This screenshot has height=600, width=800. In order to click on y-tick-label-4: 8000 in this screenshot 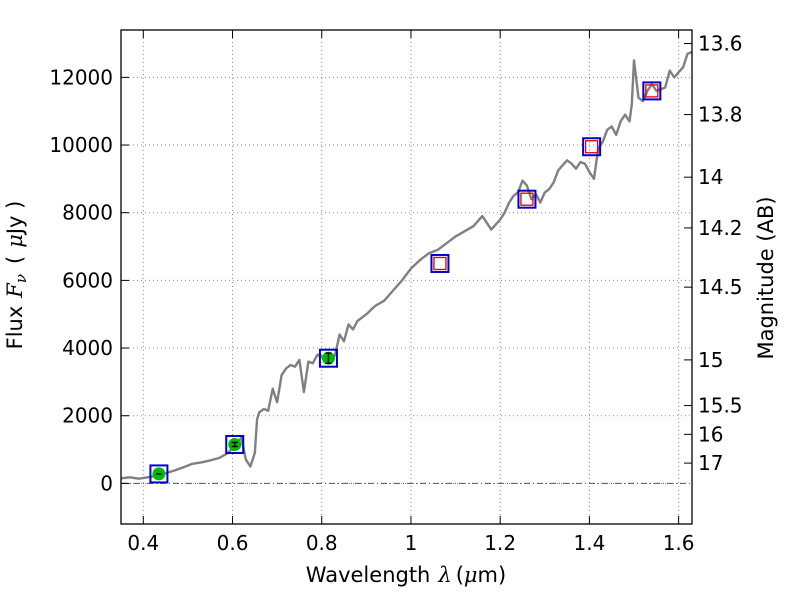, I will do `click(87, 213)`.